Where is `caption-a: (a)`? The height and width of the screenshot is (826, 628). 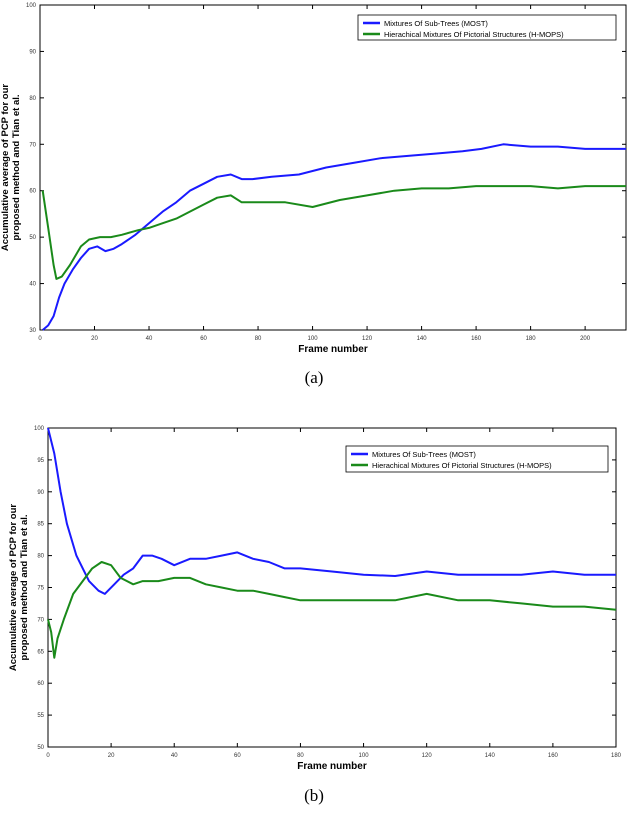 caption-a: (a) is located at coordinates (314, 378).